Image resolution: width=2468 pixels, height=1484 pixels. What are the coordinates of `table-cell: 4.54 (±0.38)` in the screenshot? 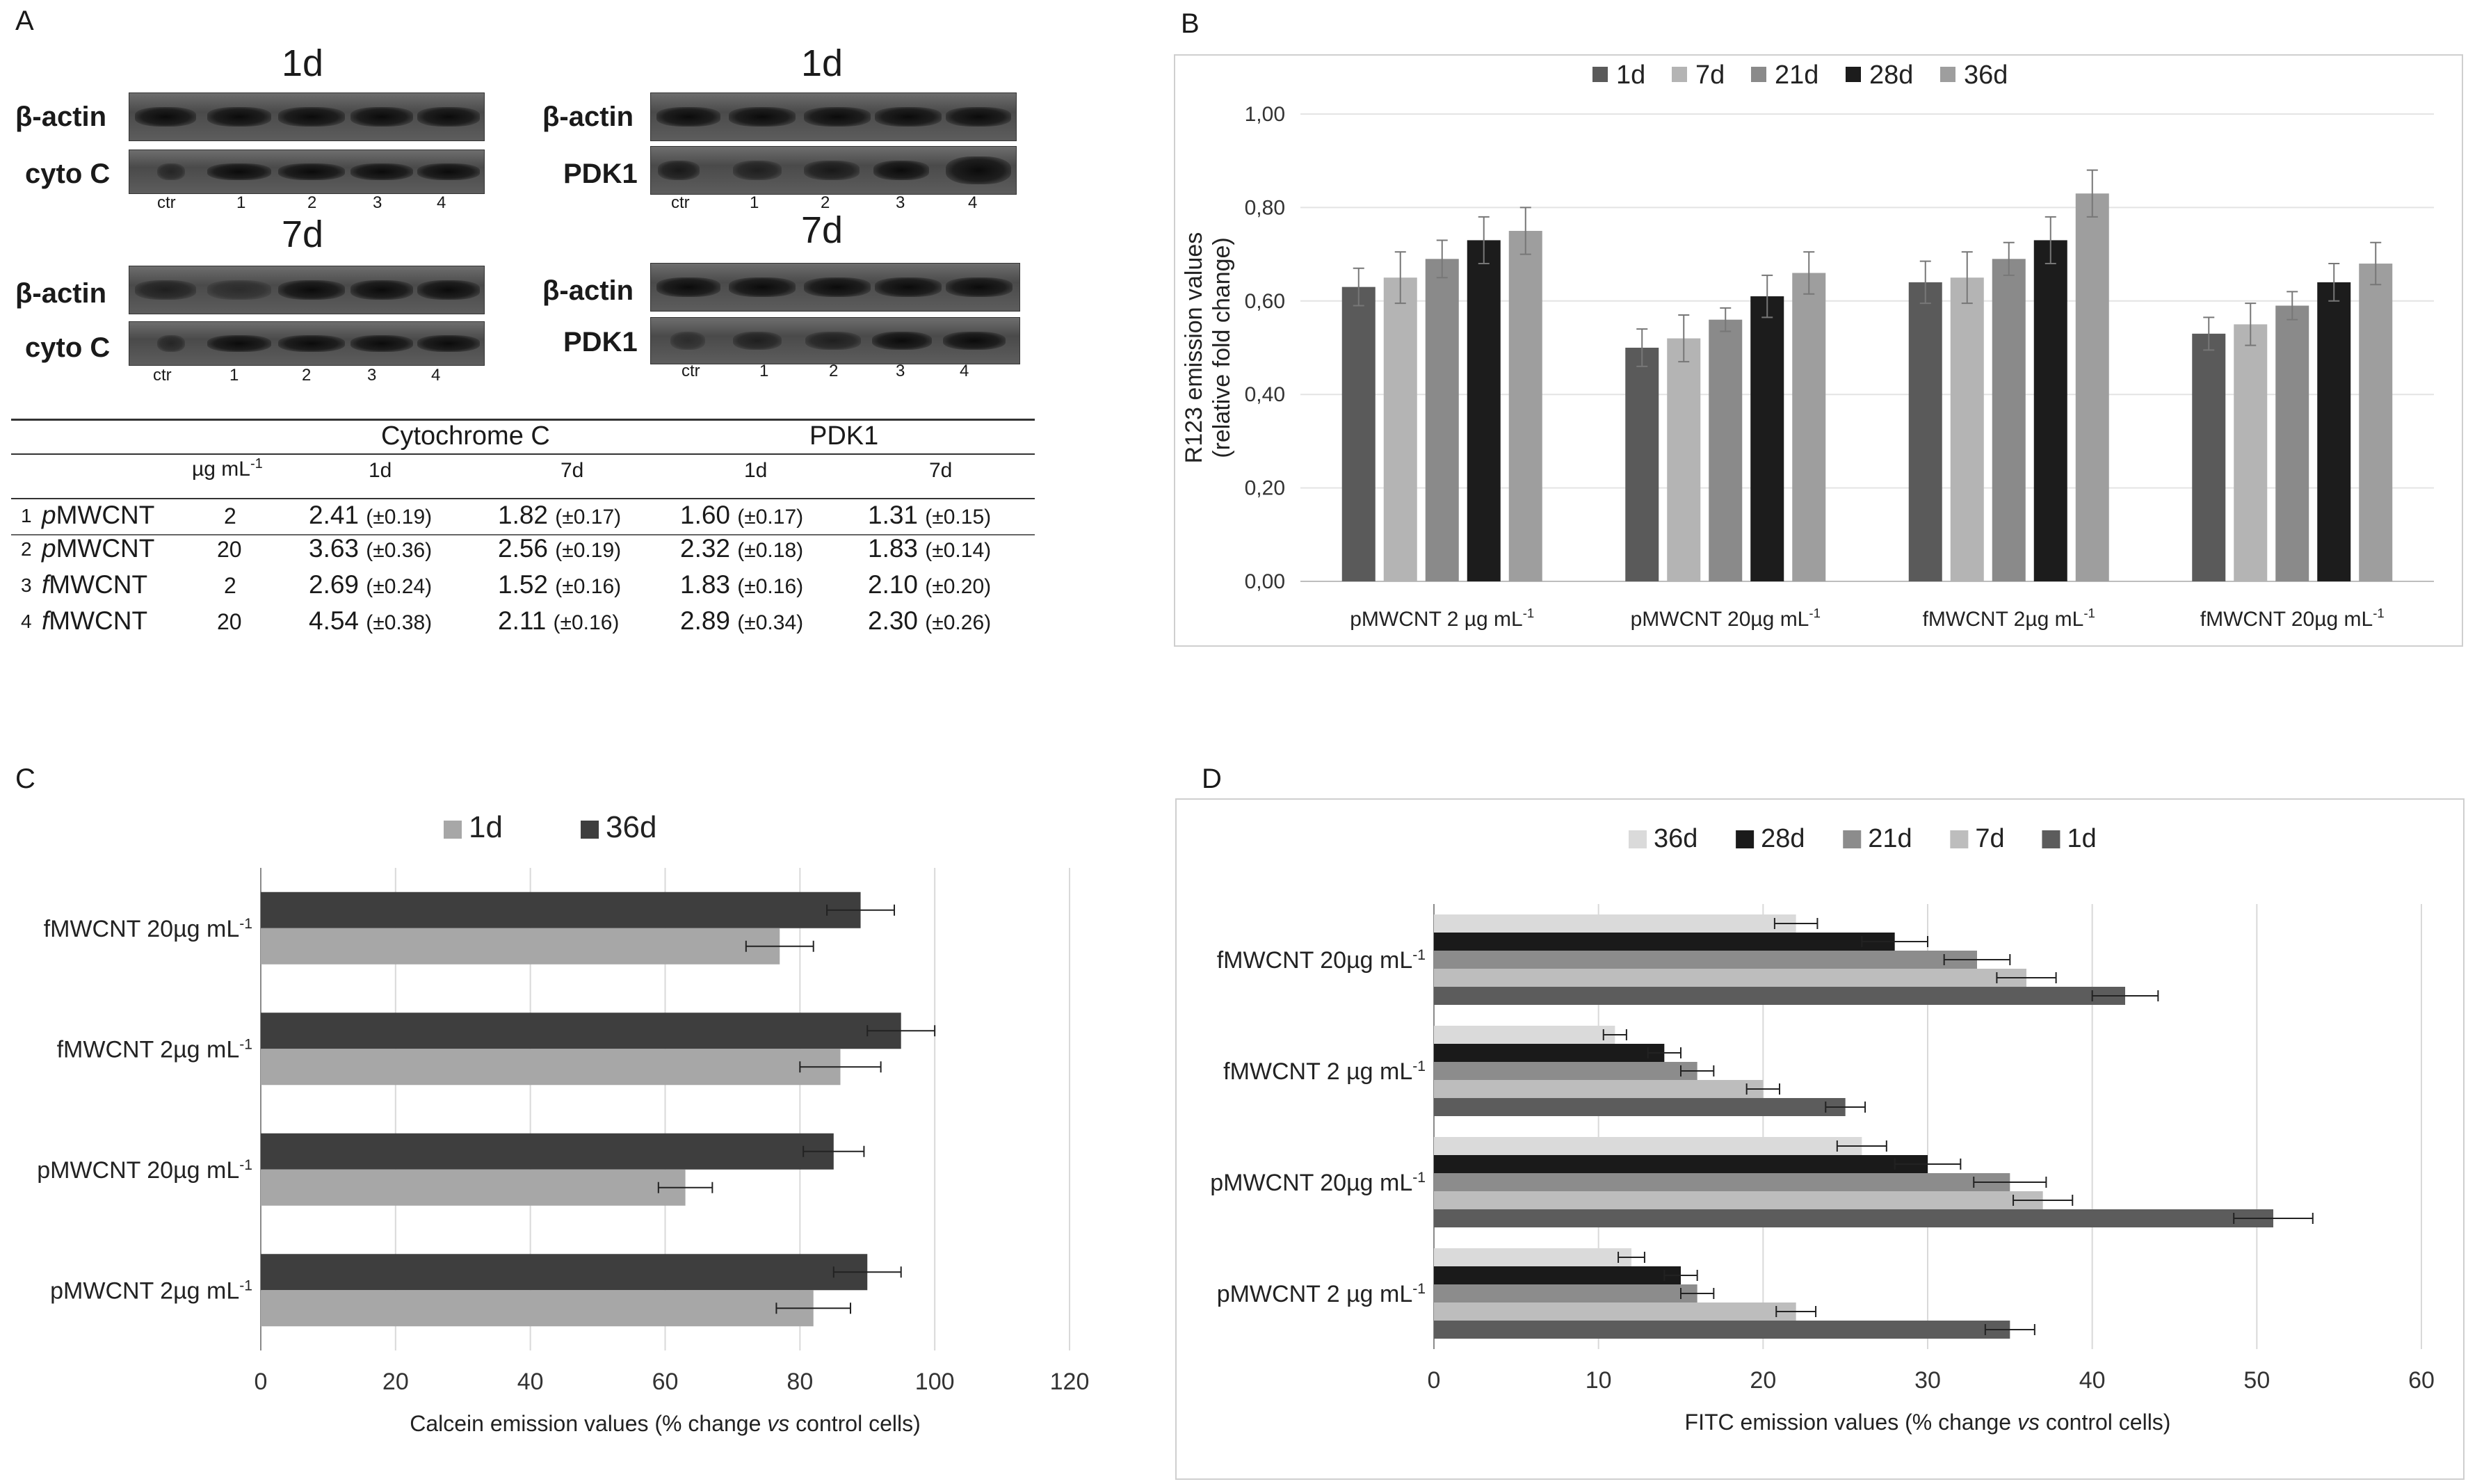 It's located at (371, 620).